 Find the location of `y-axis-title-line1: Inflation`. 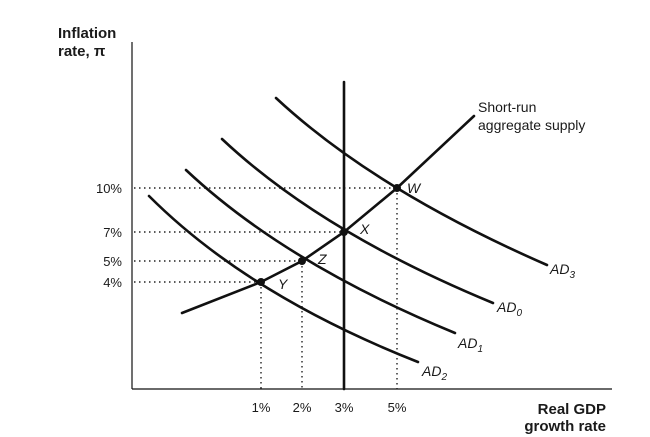

y-axis-title-line1: Inflation is located at coordinates (87, 33).